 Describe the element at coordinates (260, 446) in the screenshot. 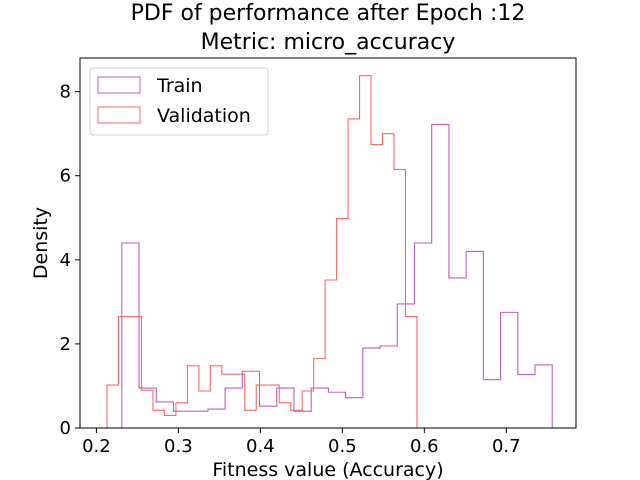

I see `x-tick-label: 0.4` at that location.